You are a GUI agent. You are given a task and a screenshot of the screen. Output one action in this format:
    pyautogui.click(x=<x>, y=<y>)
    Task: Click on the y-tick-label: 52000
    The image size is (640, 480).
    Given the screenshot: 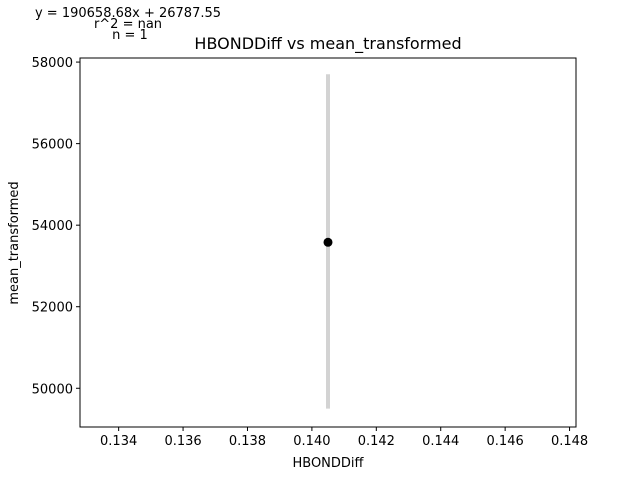 What is the action you would take?
    pyautogui.click(x=52, y=308)
    